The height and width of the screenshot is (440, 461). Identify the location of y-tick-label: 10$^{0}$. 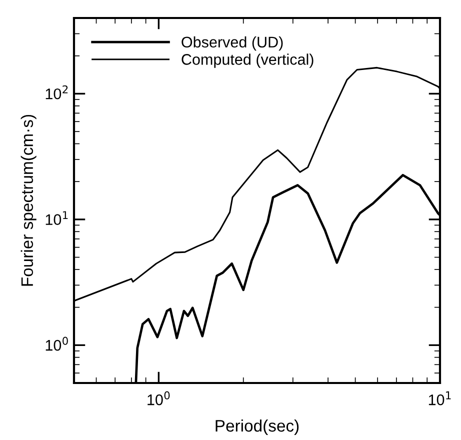
(57, 343).